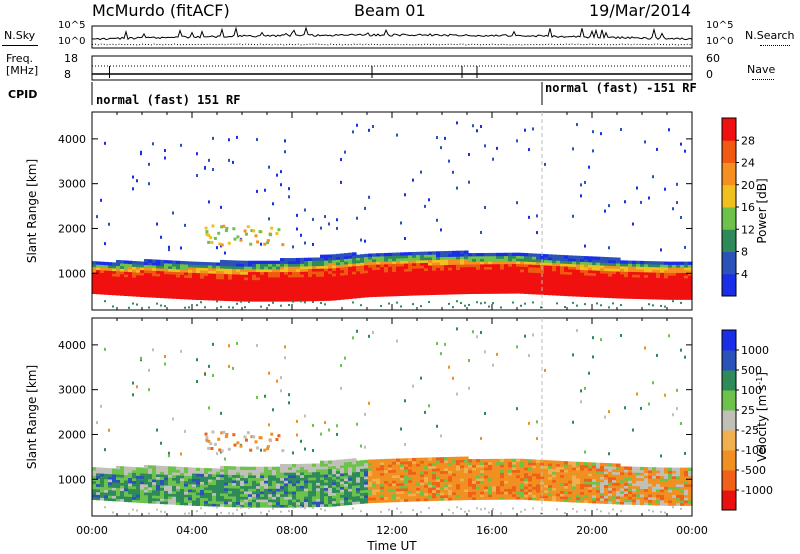  I want to click on velocity-near-cell, so click(649, 510).